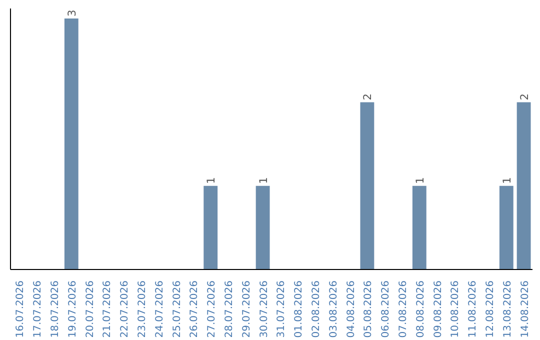 This screenshot has width=540, height=340. Describe the element at coordinates (20, 309) in the screenshot. I see `x-tick-label: 16.07.2026` at that location.